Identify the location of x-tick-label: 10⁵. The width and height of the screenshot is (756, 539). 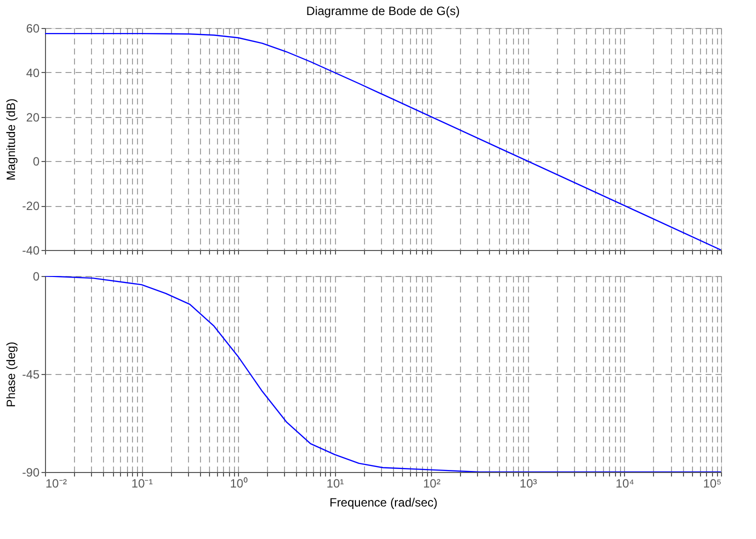
(712, 483).